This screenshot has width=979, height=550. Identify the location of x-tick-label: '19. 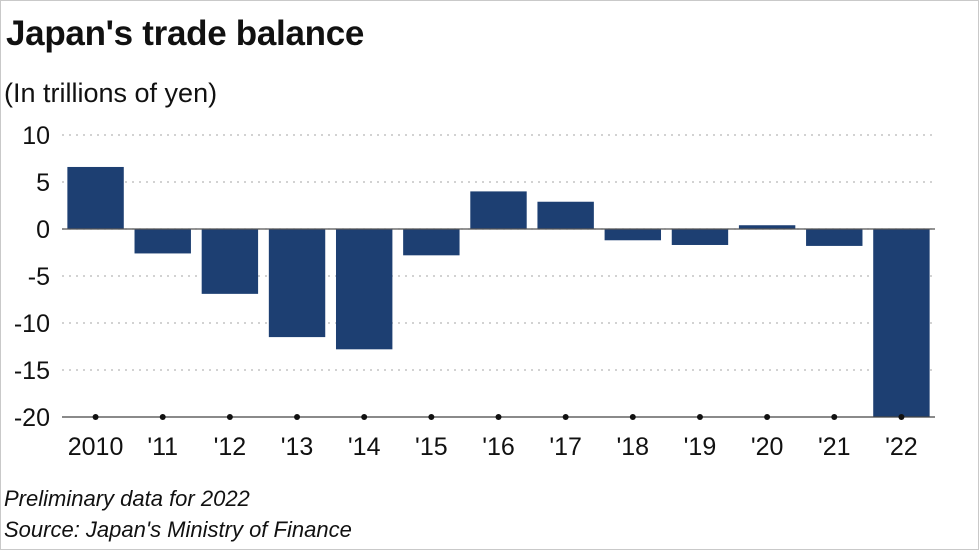
(700, 447).